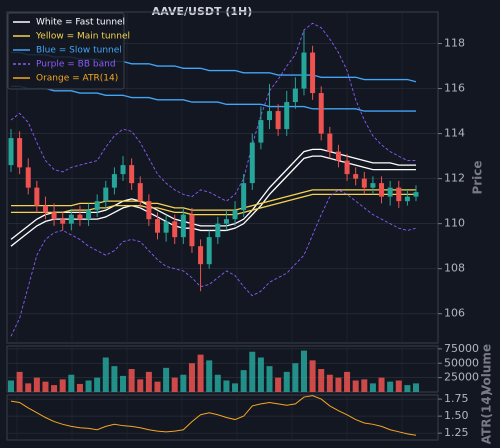 The image size is (500, 448). I want to click on legend-label: Yellow = Main tunnel, so click(82, 37).